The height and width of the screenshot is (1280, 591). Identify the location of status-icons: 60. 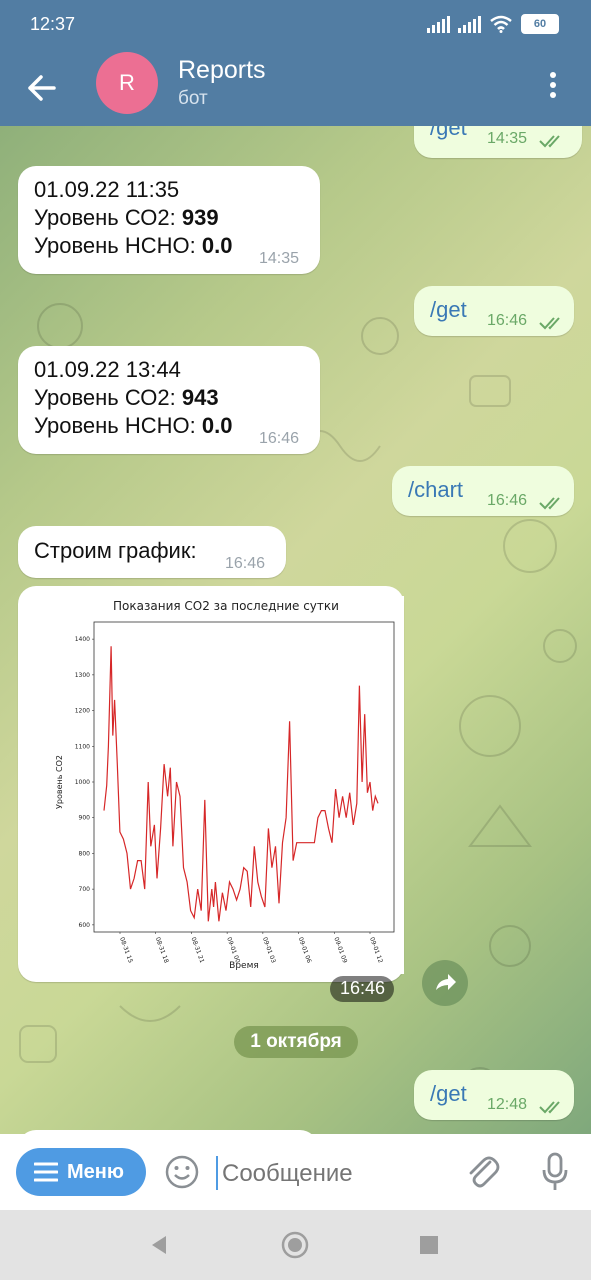
(493, 24).